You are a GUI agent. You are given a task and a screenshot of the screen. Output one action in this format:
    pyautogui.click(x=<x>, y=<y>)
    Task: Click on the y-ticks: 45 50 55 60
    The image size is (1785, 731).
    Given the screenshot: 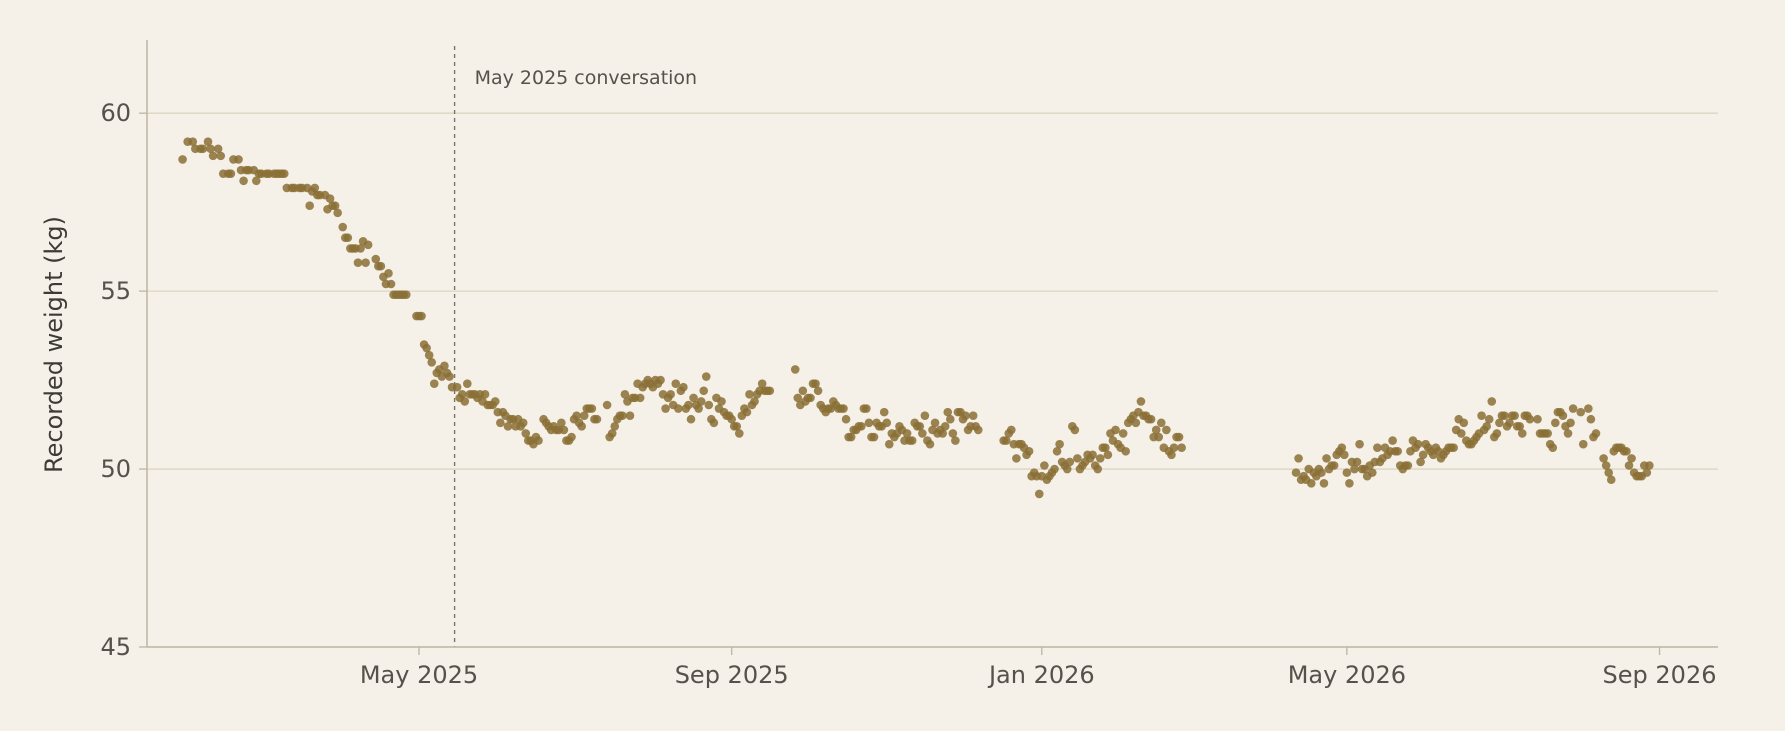 What is the action you would take?
    pyautogui.click(x=123, y=380)
    